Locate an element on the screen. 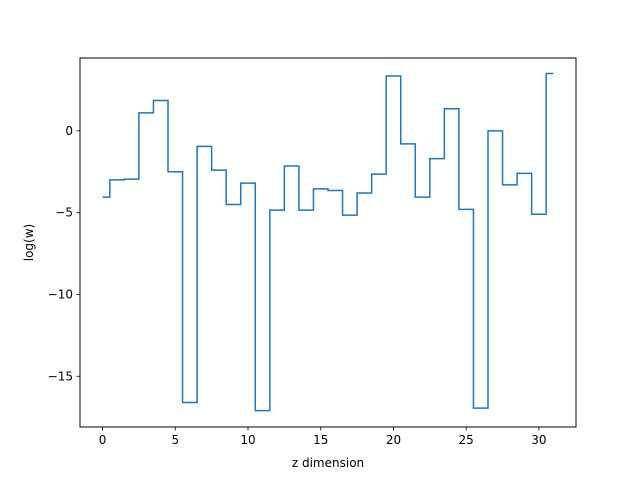 The width and height of the screenshot is (640, 484). y-tick-label: −5 is located at coordinates (64, 213).